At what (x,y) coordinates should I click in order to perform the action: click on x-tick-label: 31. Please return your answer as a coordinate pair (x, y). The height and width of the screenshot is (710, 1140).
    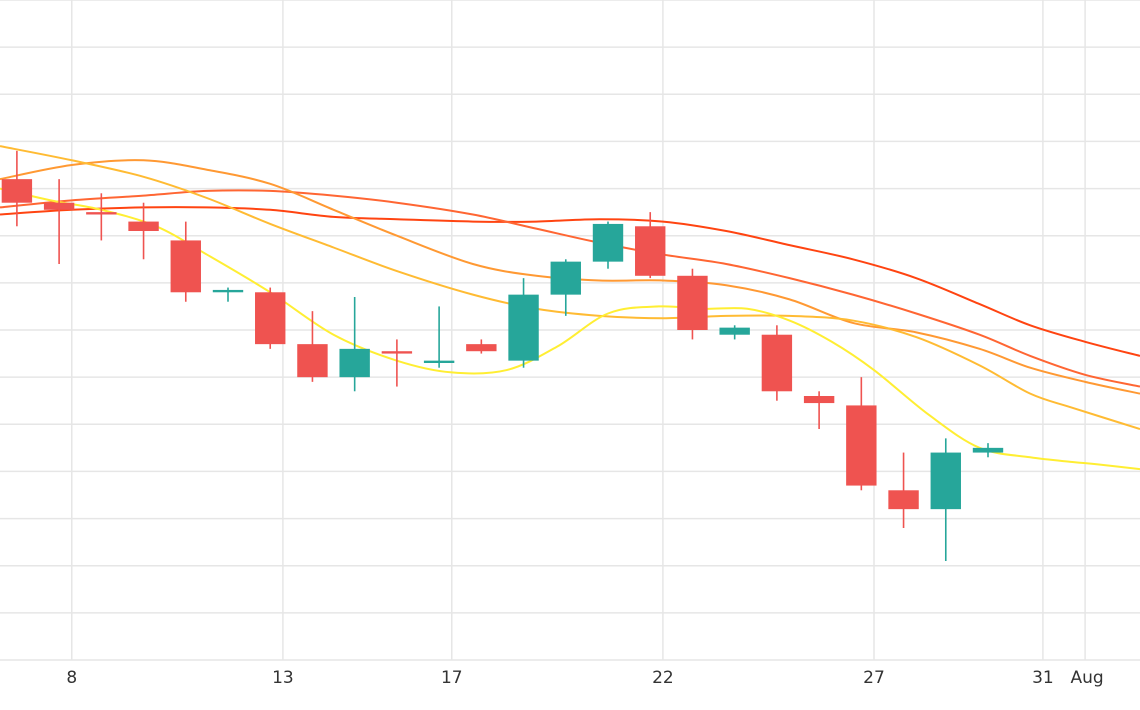
    Looking at the image, I should click on (1043, 678).